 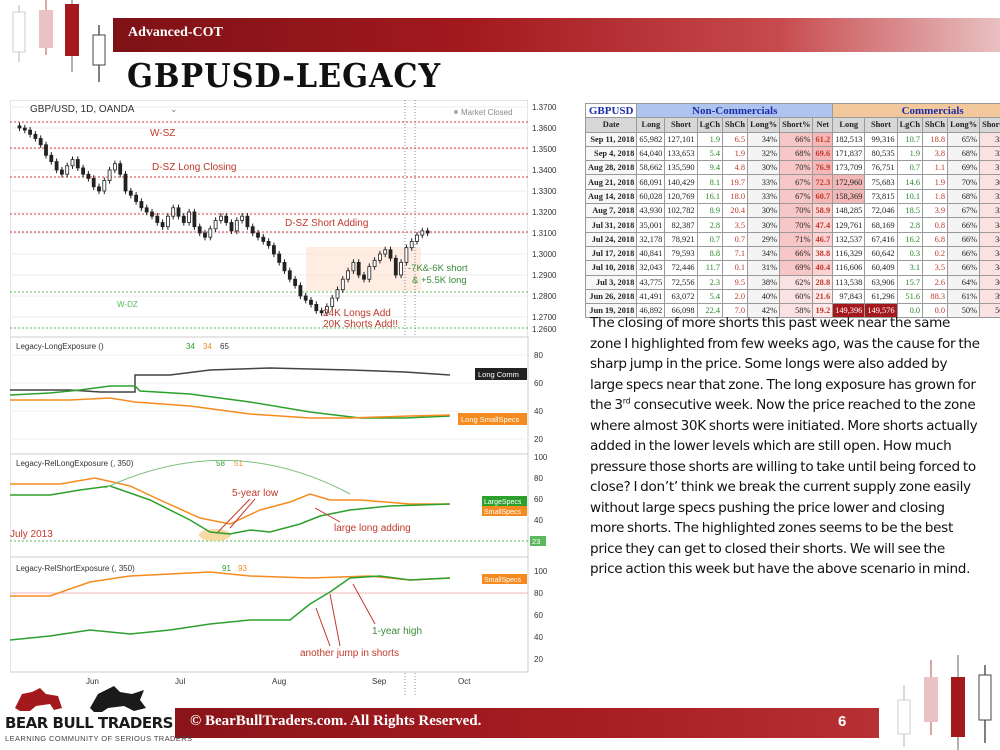 What do you see at coordinates (82, 109) in the screenshot?
I see `symbol-label: GBP/USD, 1D, OANDA` at bounding box center [82, 109].